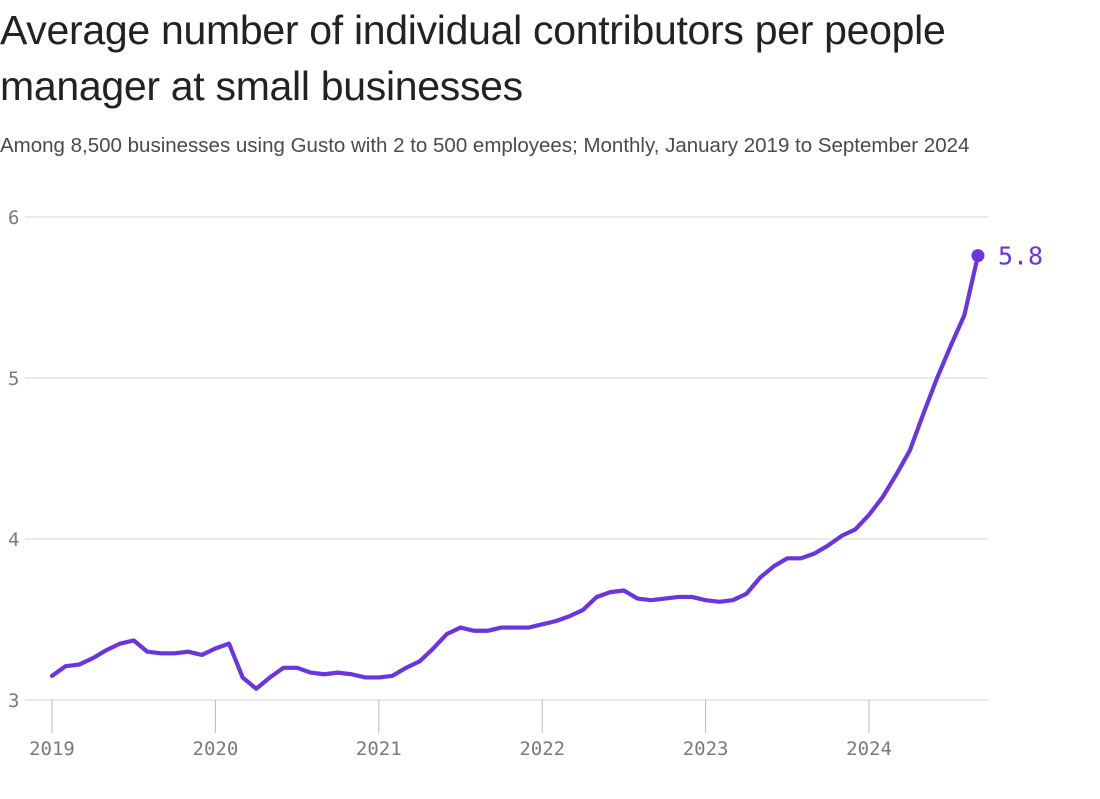 This screenshot has width=1100, height=799. I want to click on x-tick-label: 2021, so click(379, 749).